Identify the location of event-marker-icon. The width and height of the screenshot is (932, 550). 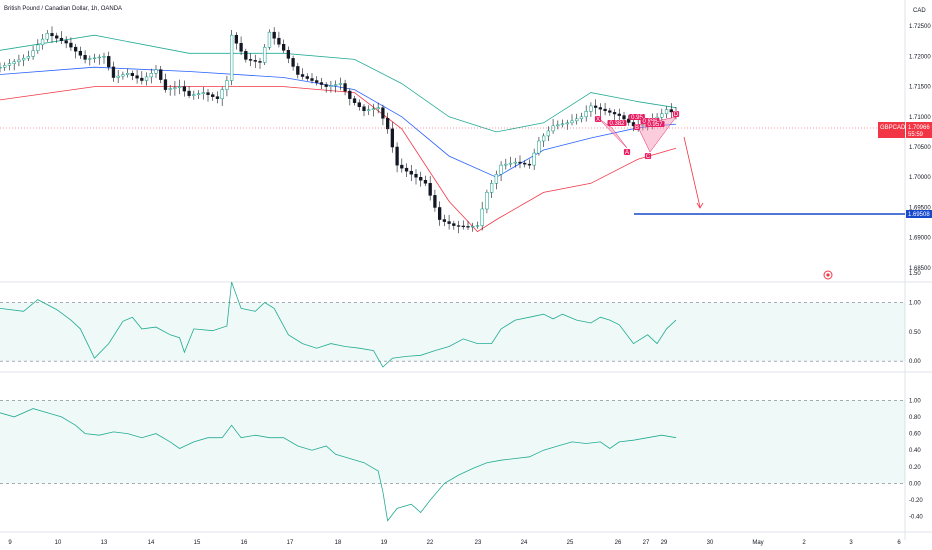
(828, 275).